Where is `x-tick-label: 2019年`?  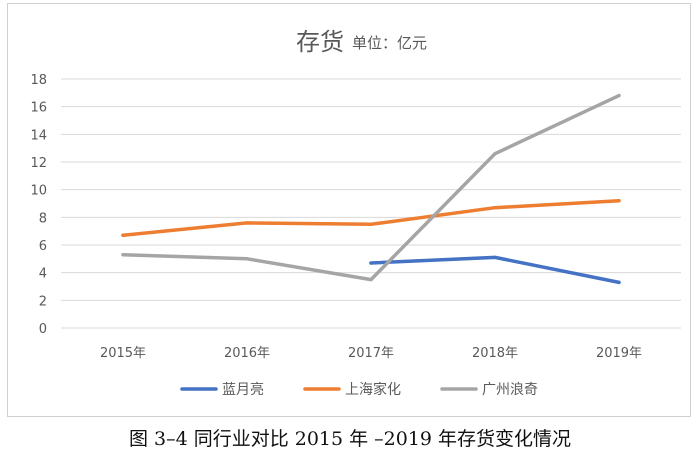
x-tick-label: 2019年 is located at coordinates (619, 353).